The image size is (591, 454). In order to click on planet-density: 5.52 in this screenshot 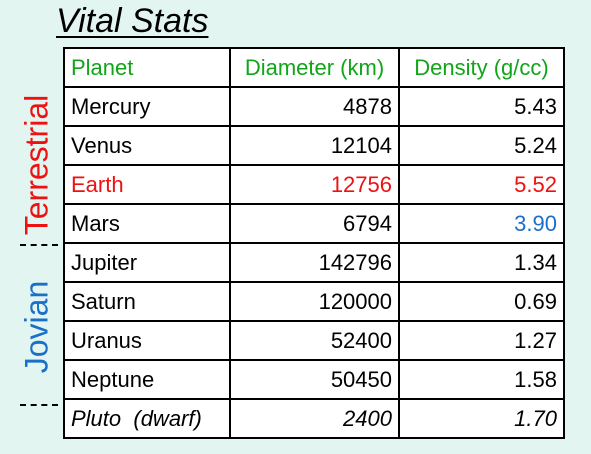, I will do `click(481, 184)`.